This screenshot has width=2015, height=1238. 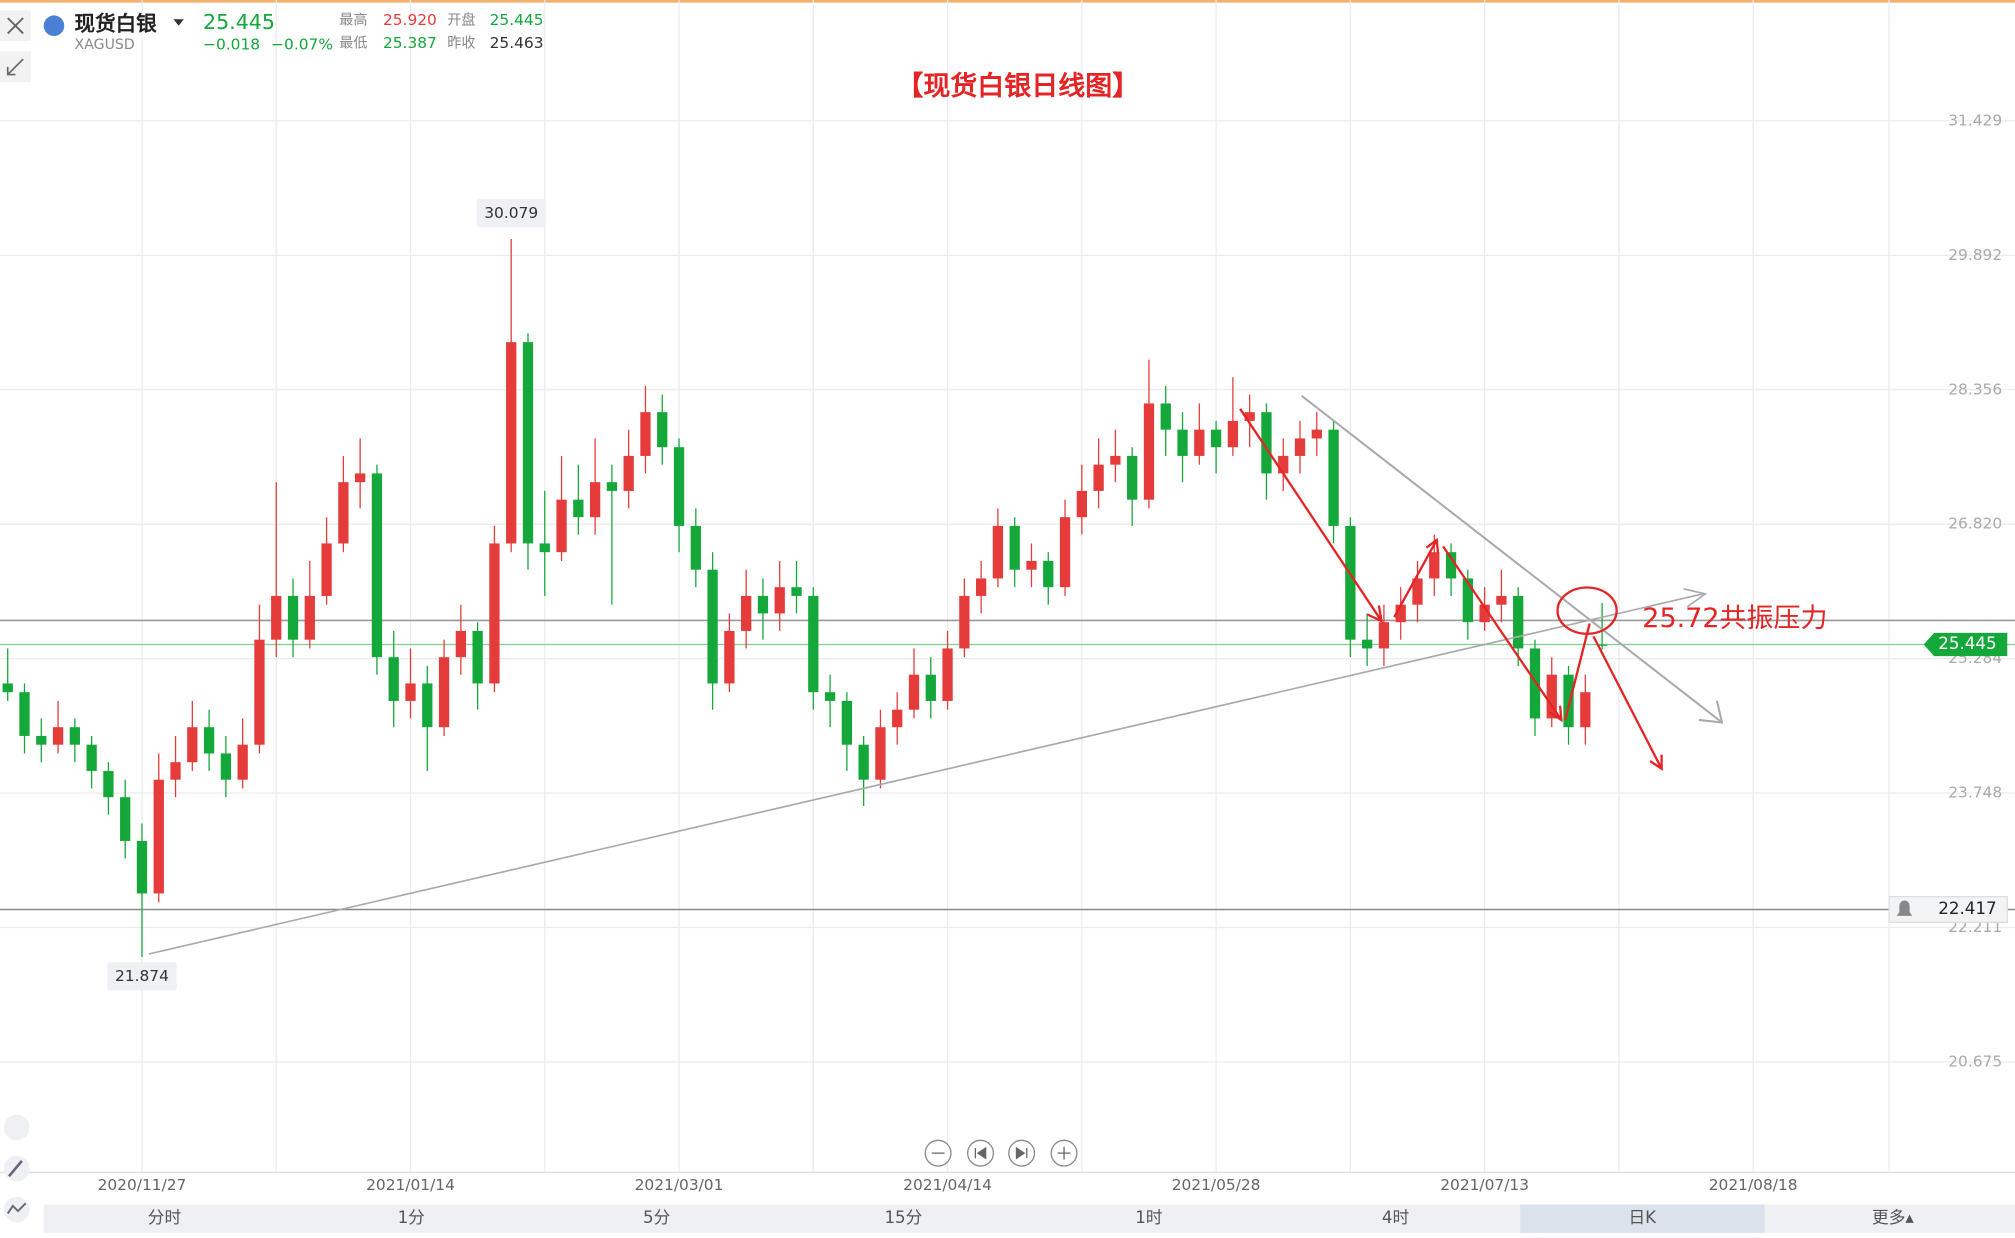 What do you see at coordinates (1893, 1217) in the screenshot?
I see `tab: 更多▴` at bounding box center [1893, 1217].